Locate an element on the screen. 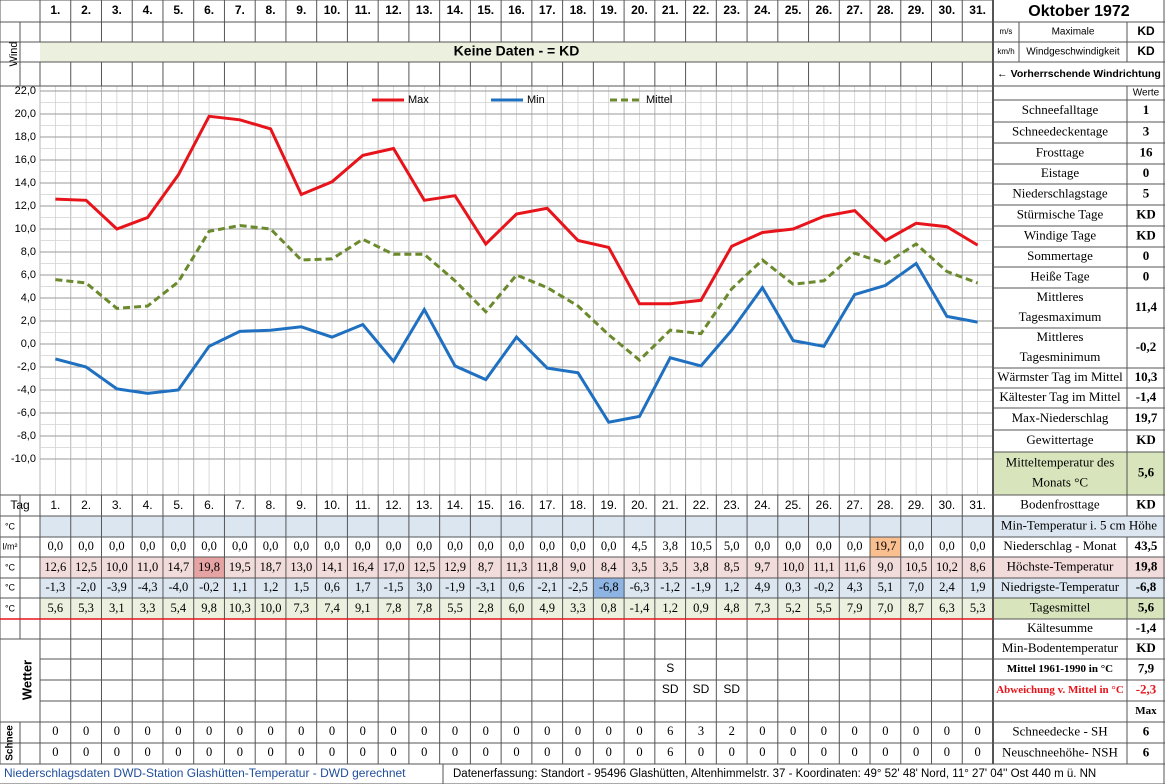 The height and width of the screenshot is (784, 1165). summary-value: 5,6 is located at coordinates (1146, 606).